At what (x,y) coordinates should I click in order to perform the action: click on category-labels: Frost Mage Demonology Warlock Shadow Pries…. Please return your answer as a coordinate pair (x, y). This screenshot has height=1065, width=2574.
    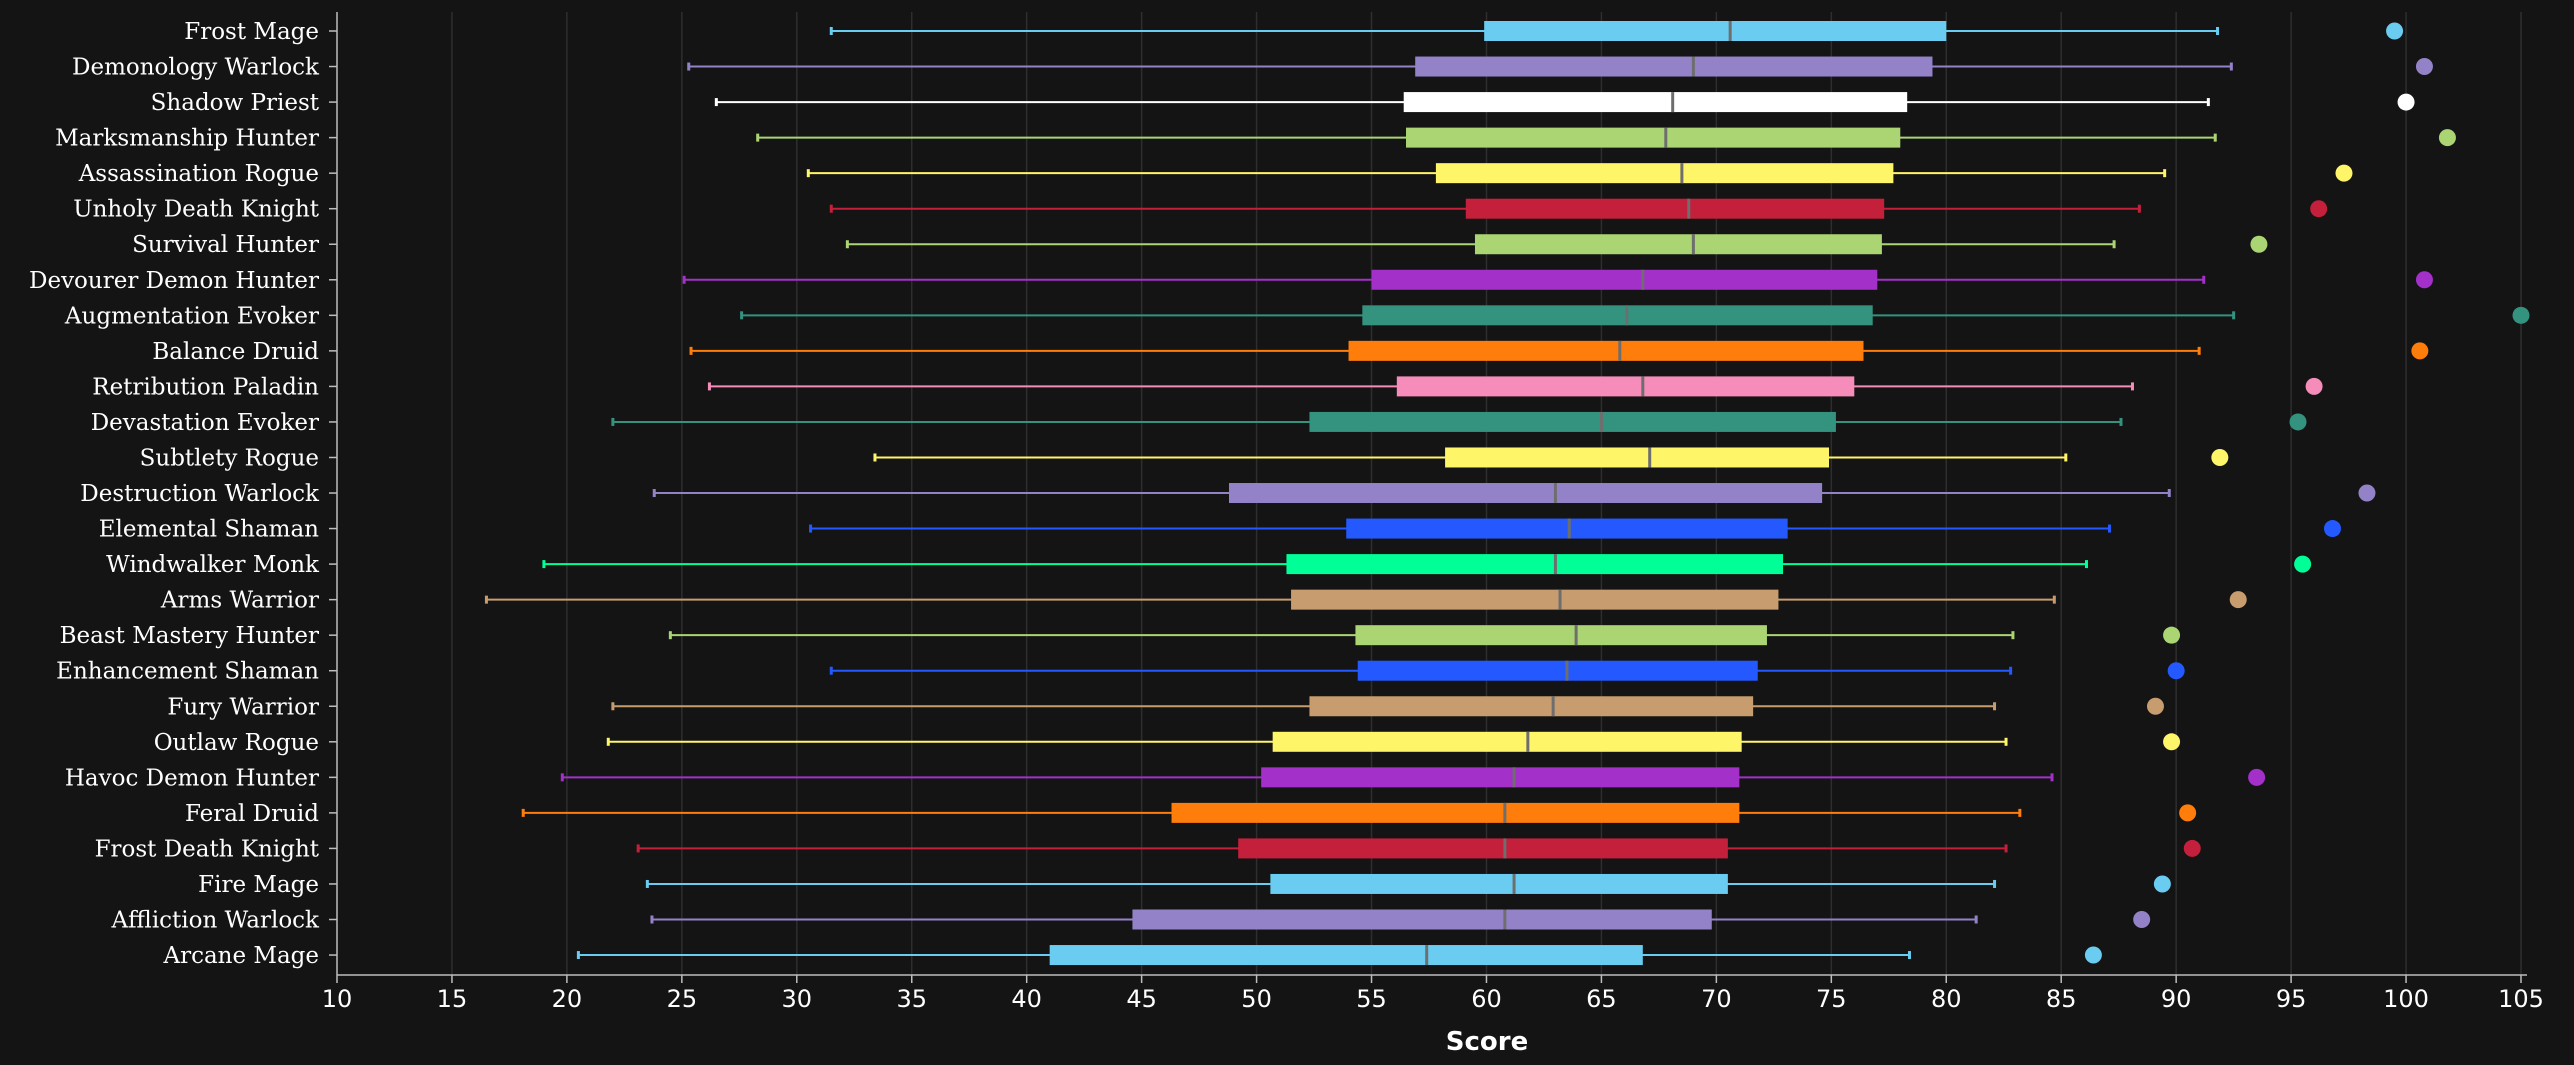
    Looking at the image, I should click on (183, 494).